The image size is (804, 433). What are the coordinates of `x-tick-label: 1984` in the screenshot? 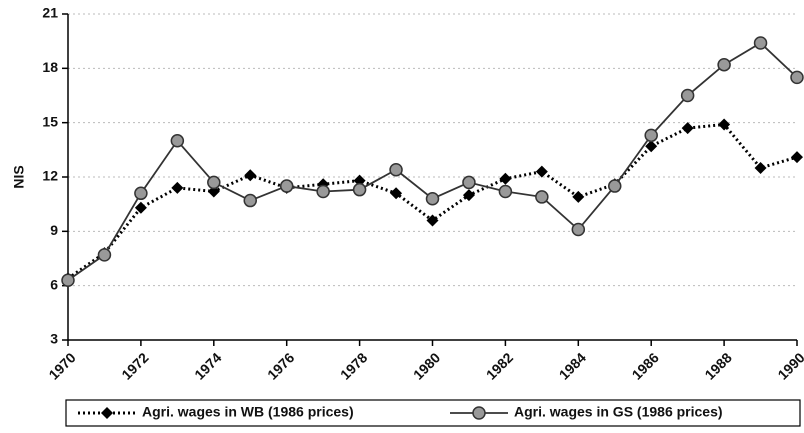 It's located at (572, 365).